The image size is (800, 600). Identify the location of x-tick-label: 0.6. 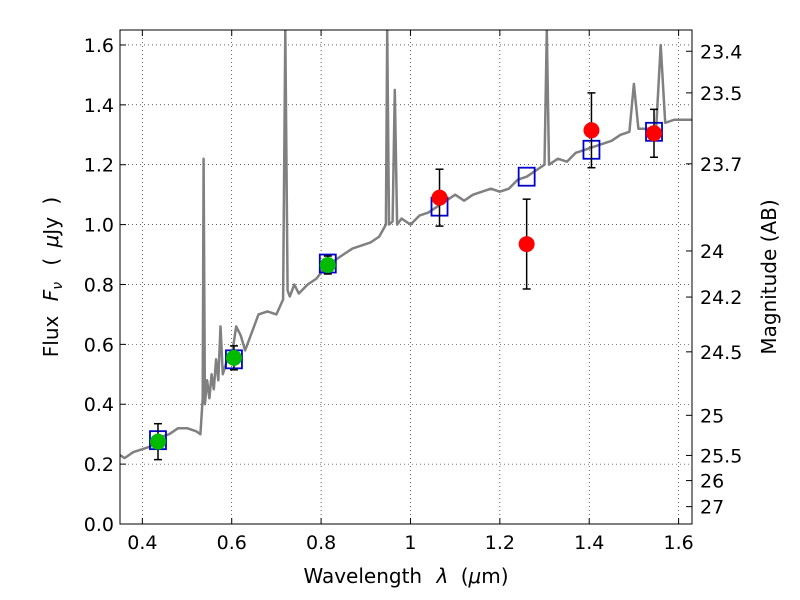
(232, 543).